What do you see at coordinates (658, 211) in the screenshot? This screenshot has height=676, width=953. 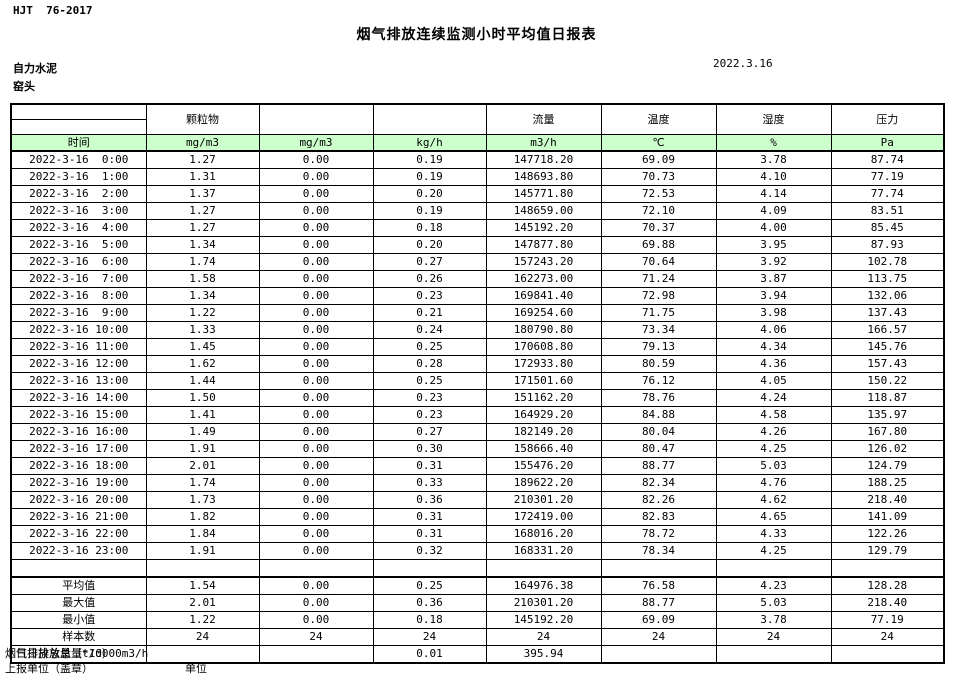 I see `cell-value: 72.10` at bounding box center [658, 211].